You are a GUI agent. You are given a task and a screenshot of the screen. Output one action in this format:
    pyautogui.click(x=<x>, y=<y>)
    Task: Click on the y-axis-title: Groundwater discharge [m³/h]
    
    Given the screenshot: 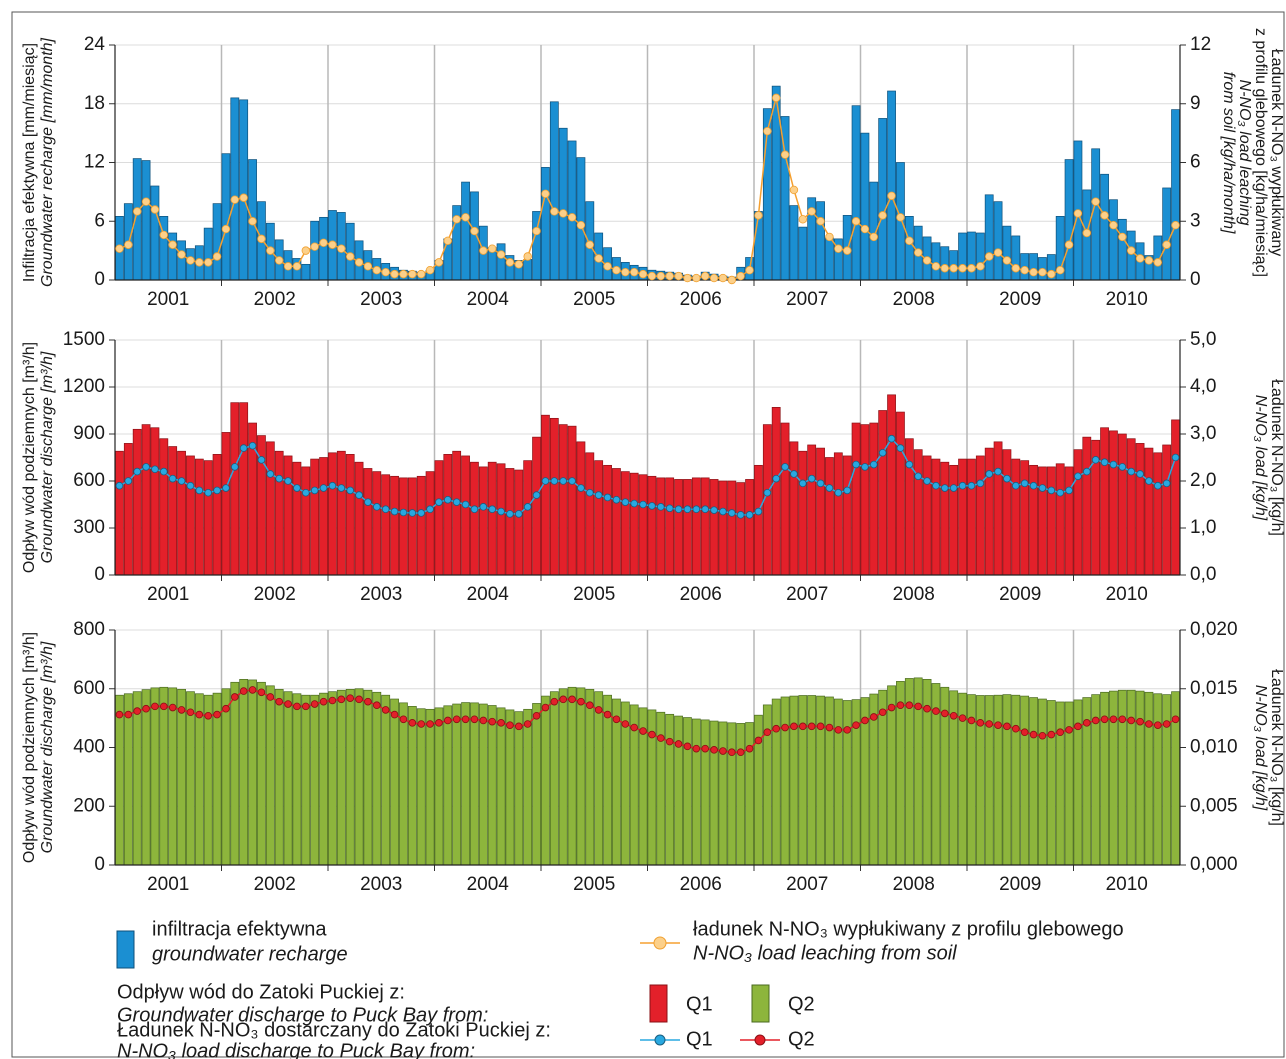 What is the action you would take?
    pyautogui.click(x=47, y=747)
    